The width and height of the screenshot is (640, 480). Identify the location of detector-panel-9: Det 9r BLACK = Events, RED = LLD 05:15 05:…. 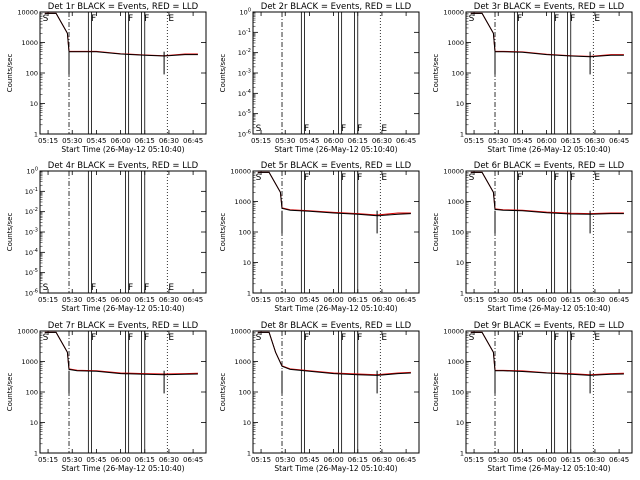
(532, 397).